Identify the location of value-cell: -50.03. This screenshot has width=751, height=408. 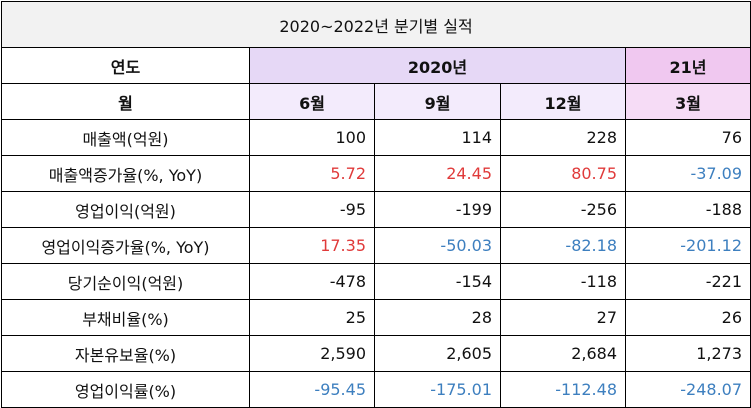
(437, 245).